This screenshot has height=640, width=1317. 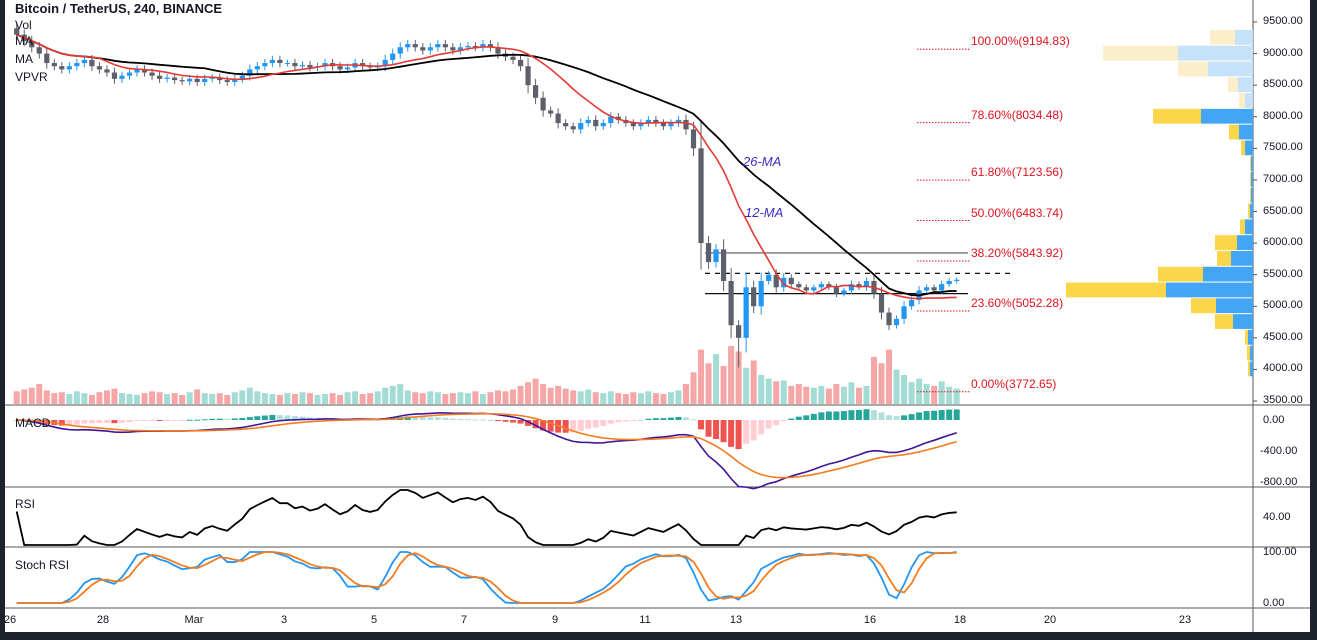 I want to click on legend-vol: Vol, so click(x=23, y=25).